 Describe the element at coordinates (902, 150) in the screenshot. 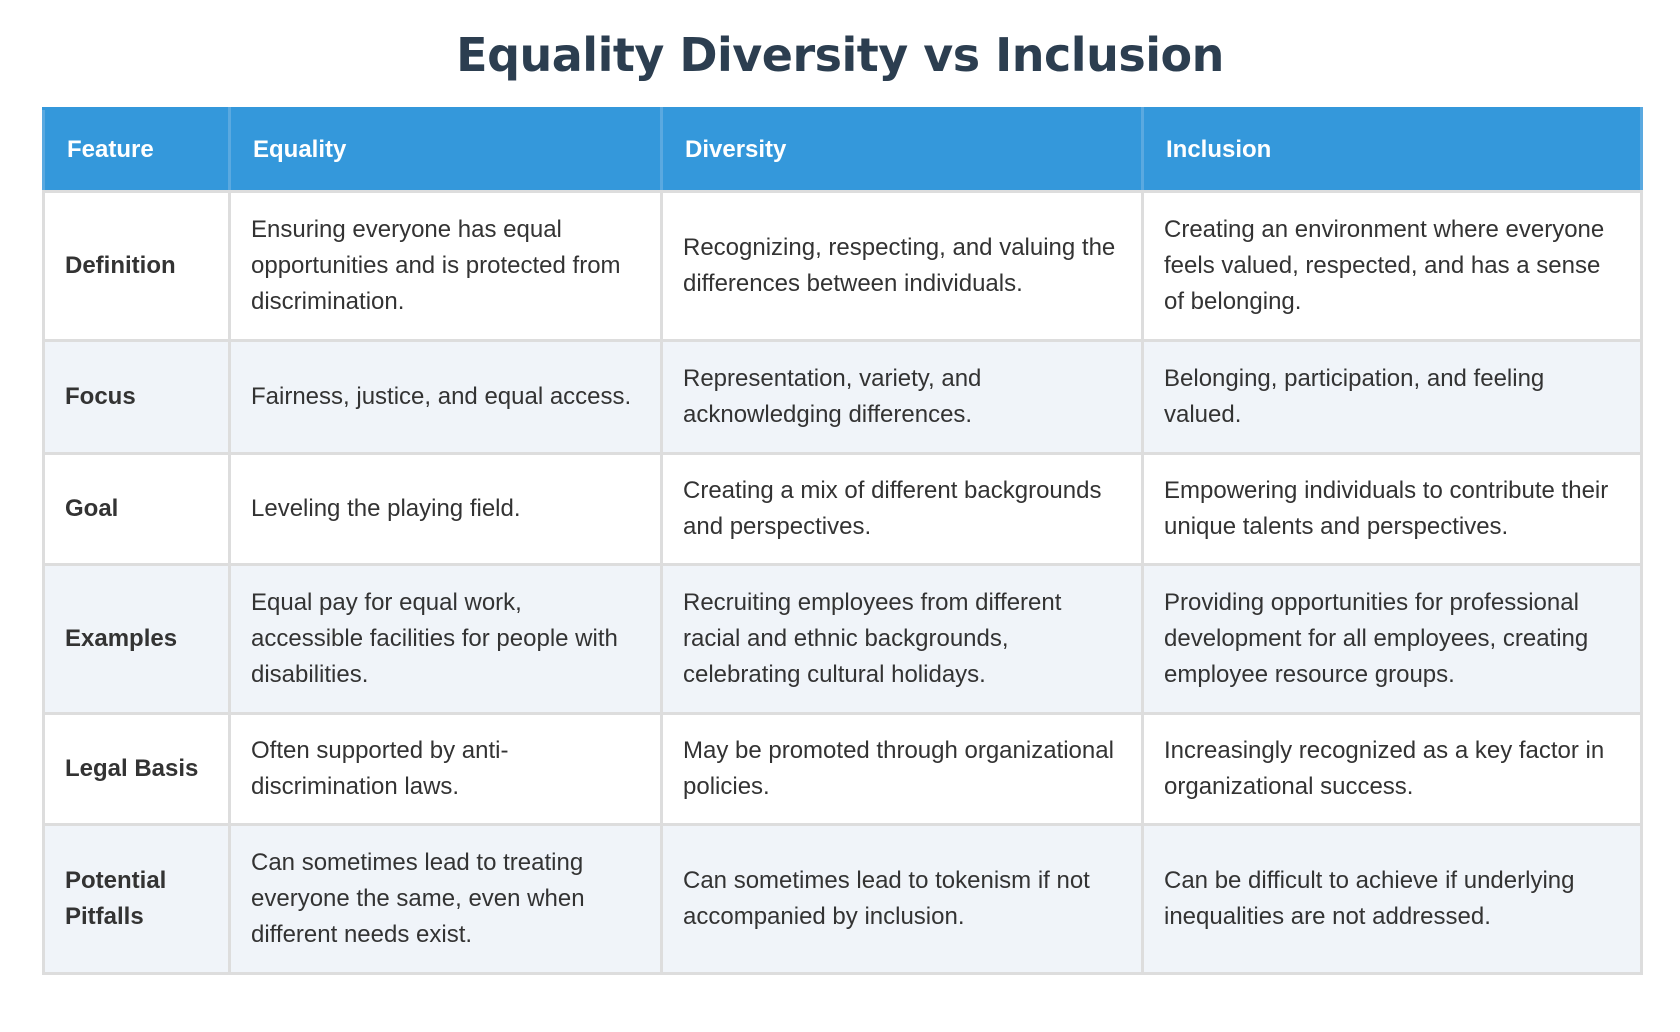

I see `header-diversity: Diversity` at that location.